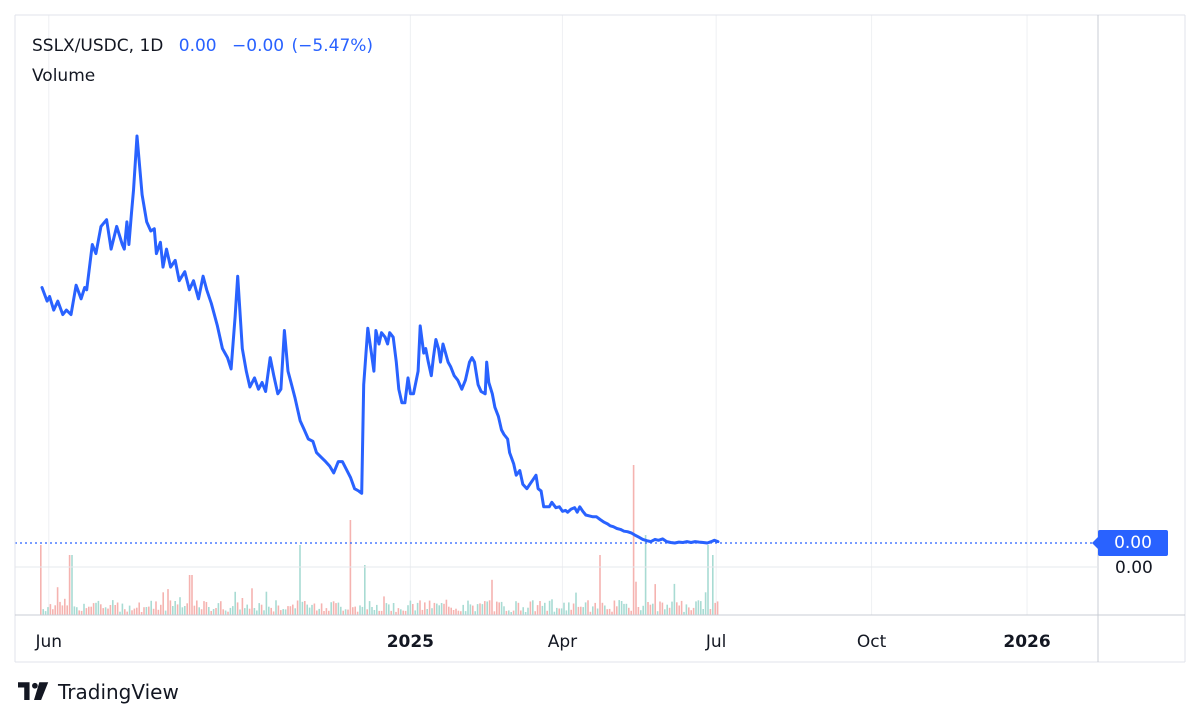 The height and width of the screenshot is (723, 1200). I want to click on tradingview-branding: TradingView, so click(98, 692).